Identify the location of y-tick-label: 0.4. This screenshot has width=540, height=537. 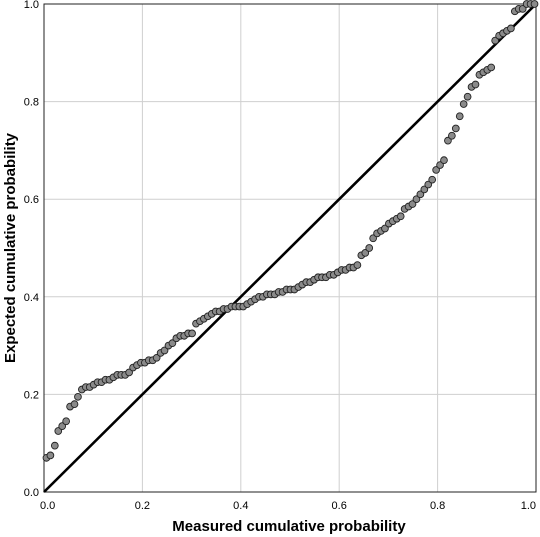
(31, 298).